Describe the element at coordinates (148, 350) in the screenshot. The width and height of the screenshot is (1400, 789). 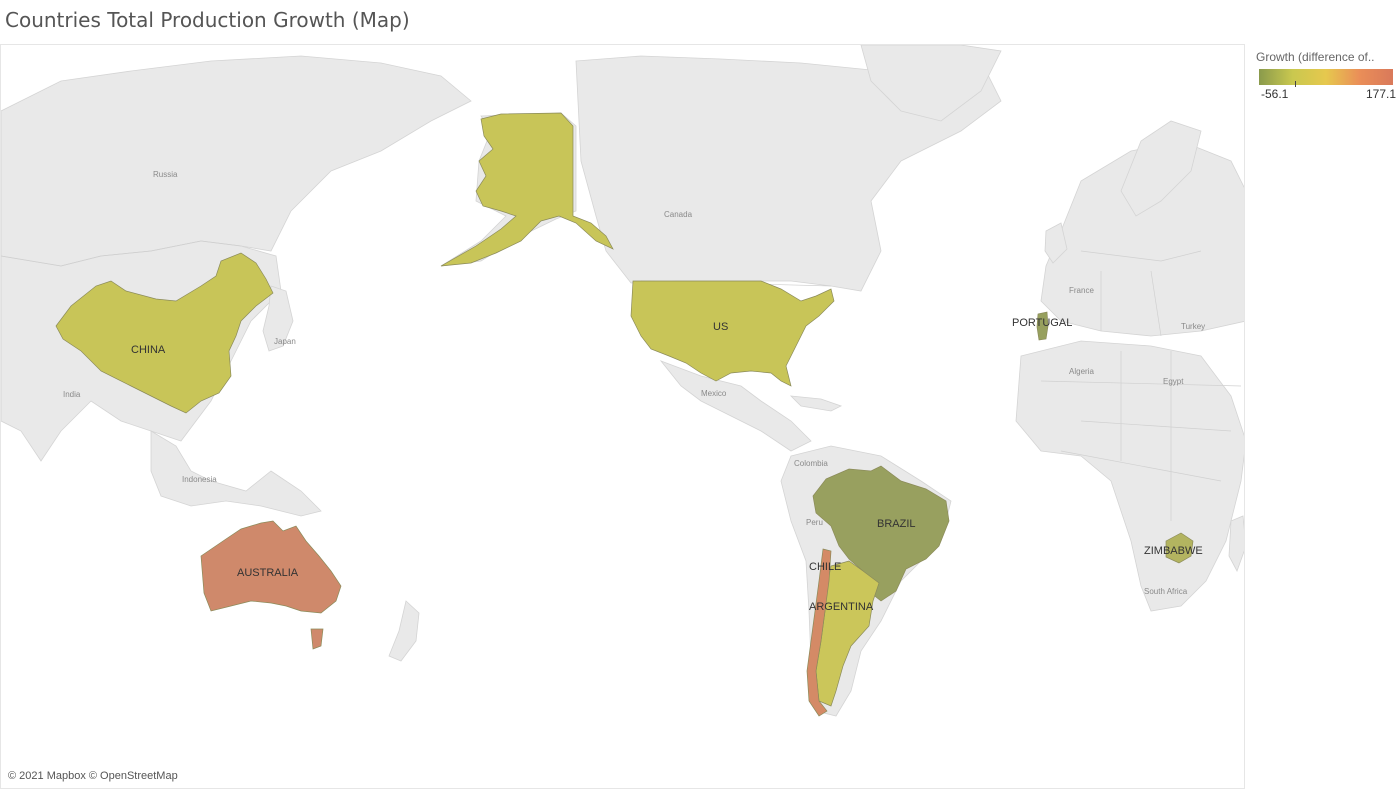
I see `label-china: CHINA` at that location.